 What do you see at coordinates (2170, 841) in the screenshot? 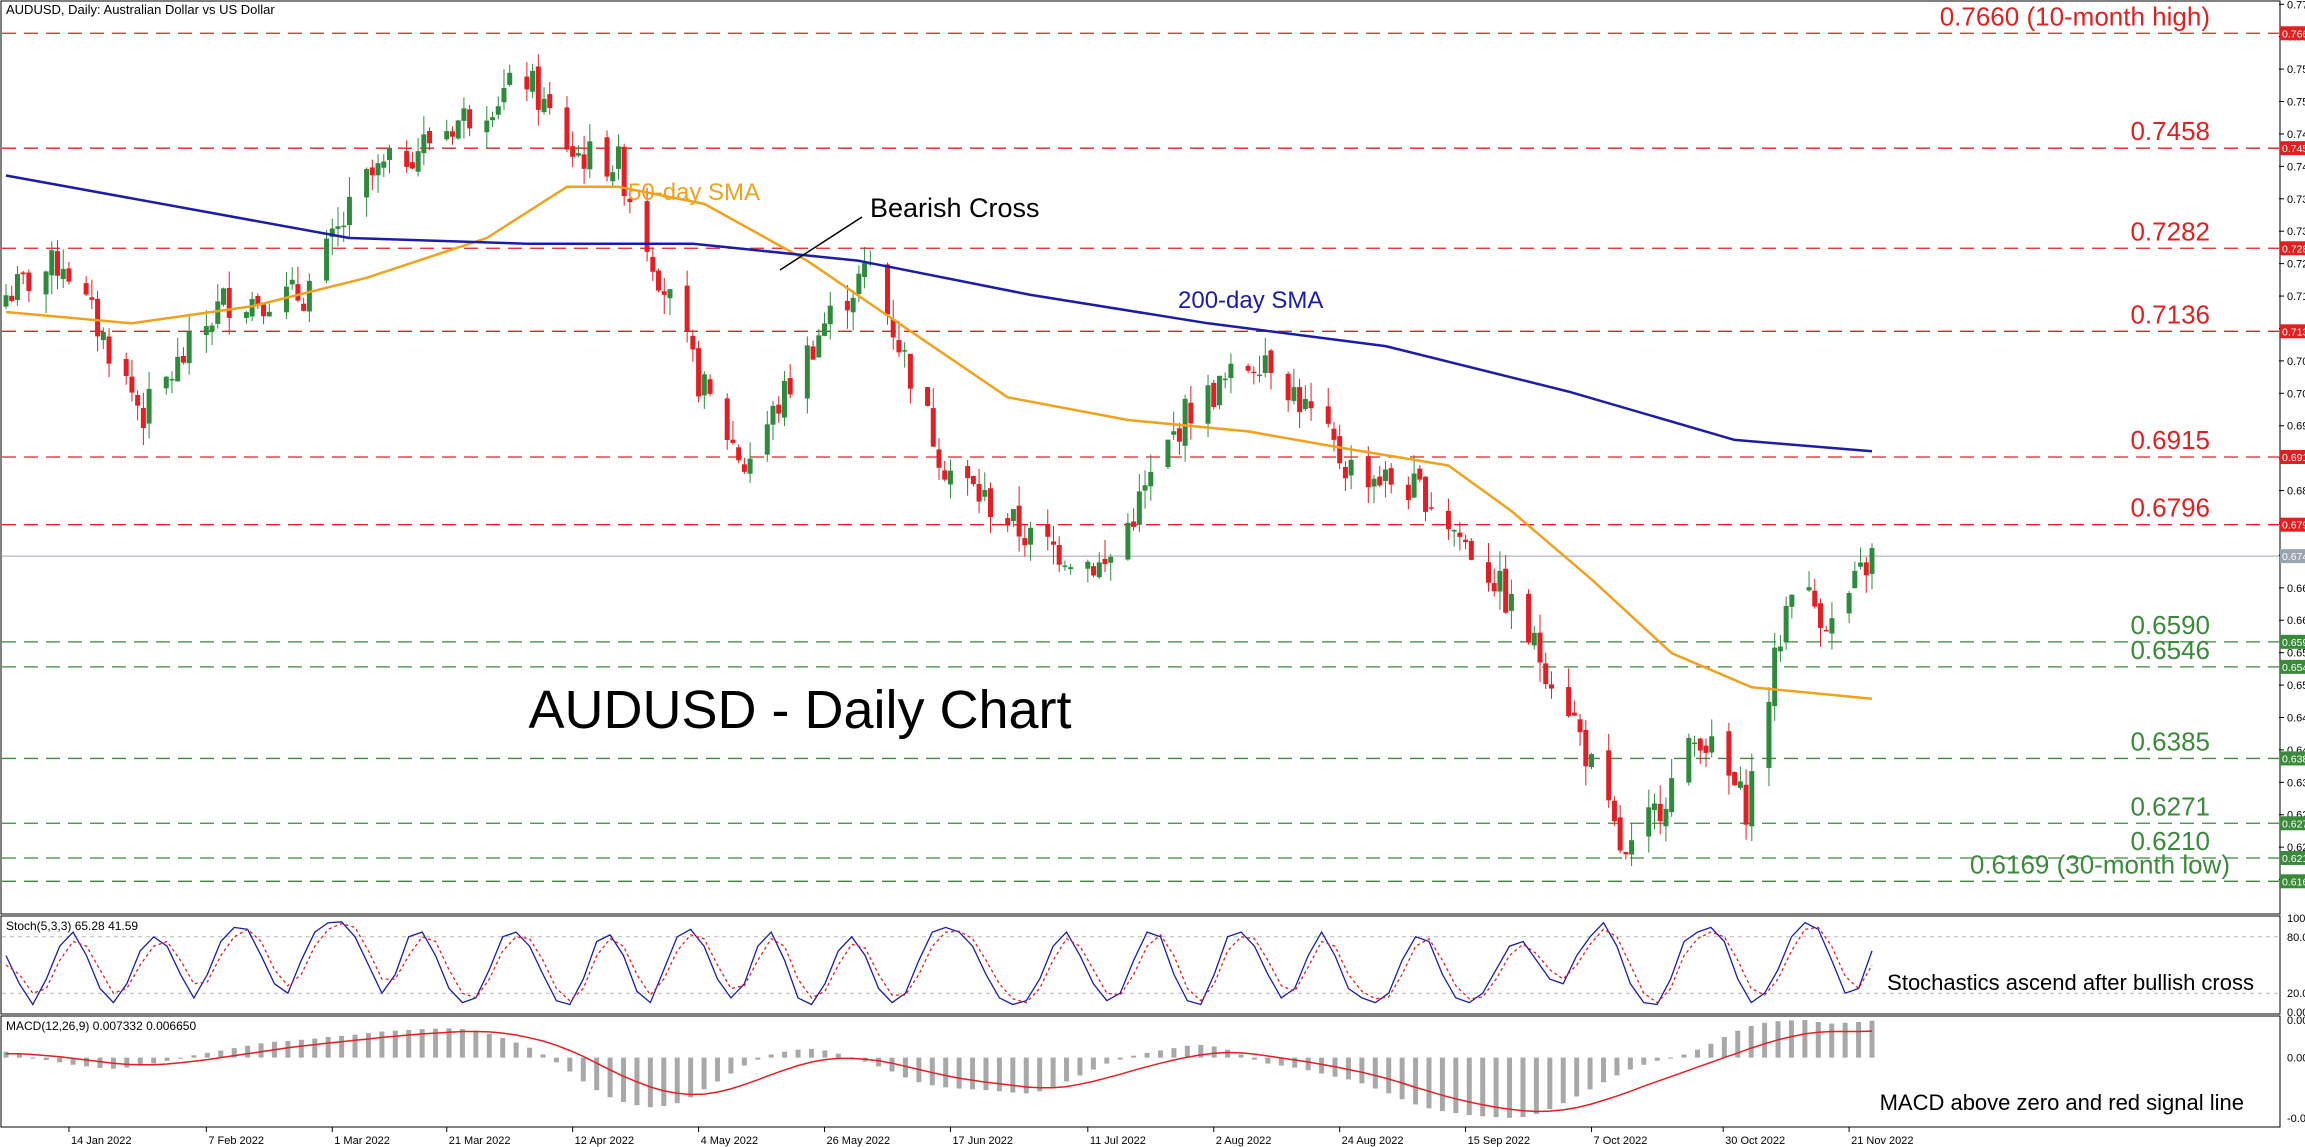
I see `level-label: 0.6210` at bounding box center [2170, 841].